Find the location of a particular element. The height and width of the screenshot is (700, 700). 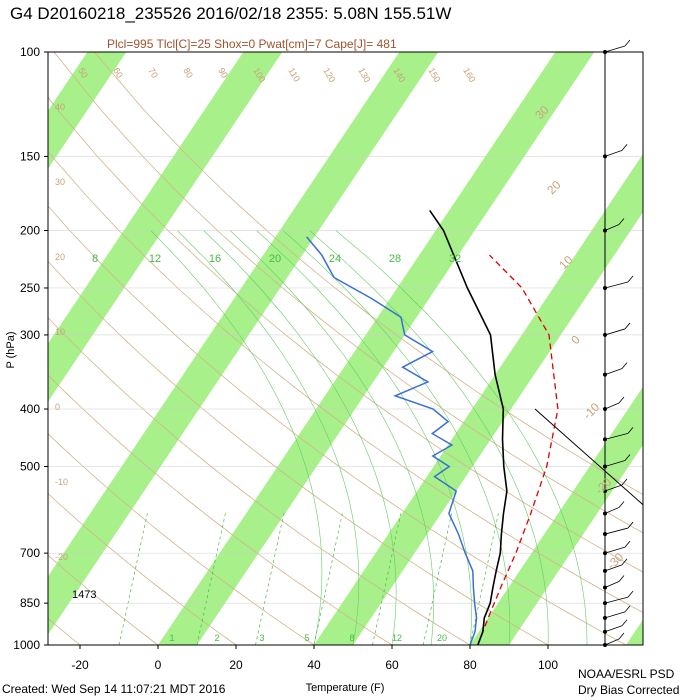

isotherm-label-top: 70 is located at coordinates (153, 73).